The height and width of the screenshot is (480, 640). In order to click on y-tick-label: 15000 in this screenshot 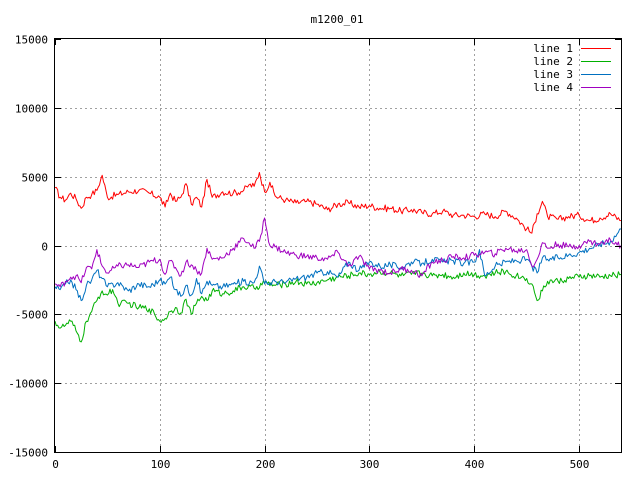, I will do `click(31, 40)`.